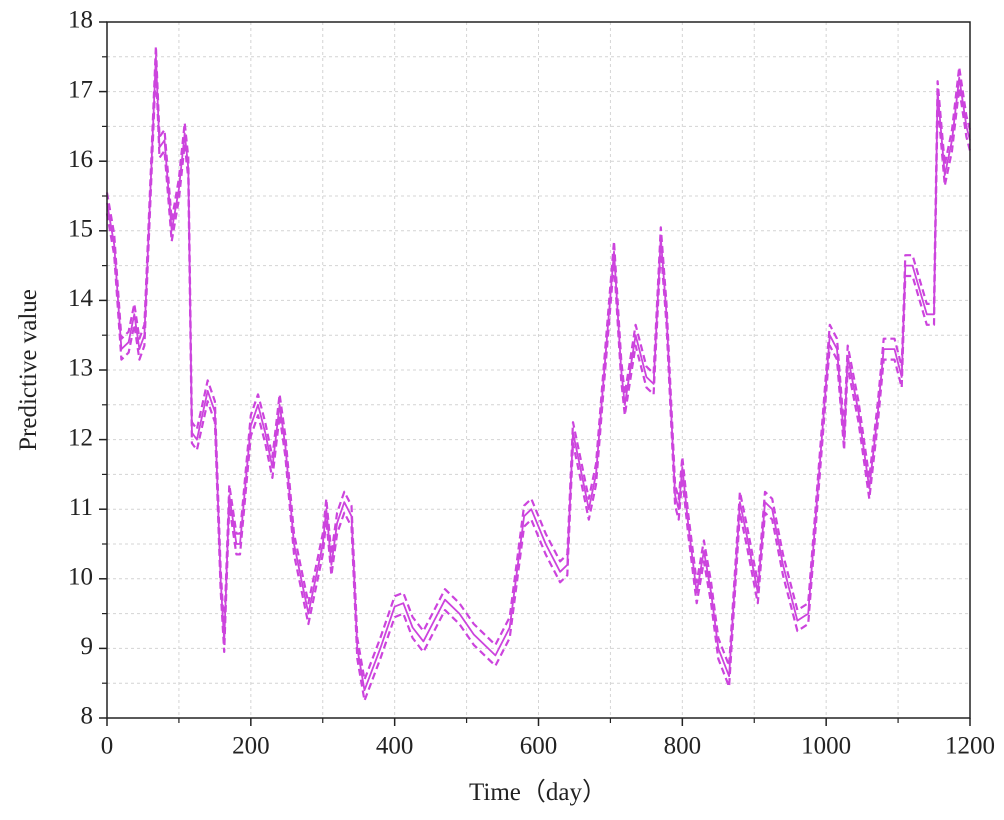 This screenshot has height=820, width=1004. I want to click on x-tick-label: 0, so click(107, 746).